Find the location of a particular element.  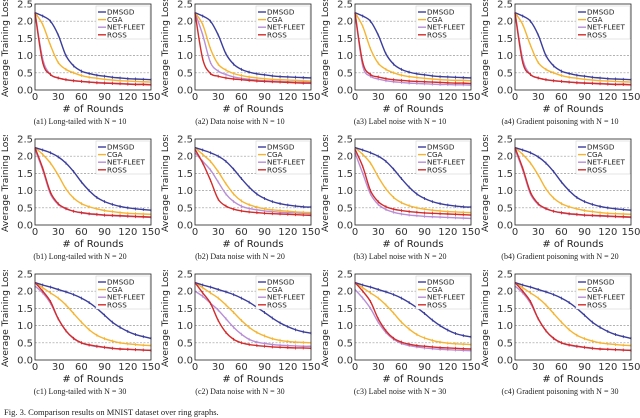

subfigure-caption: (b3) Label noise with N = 20 is located at coordinates (400, 256).